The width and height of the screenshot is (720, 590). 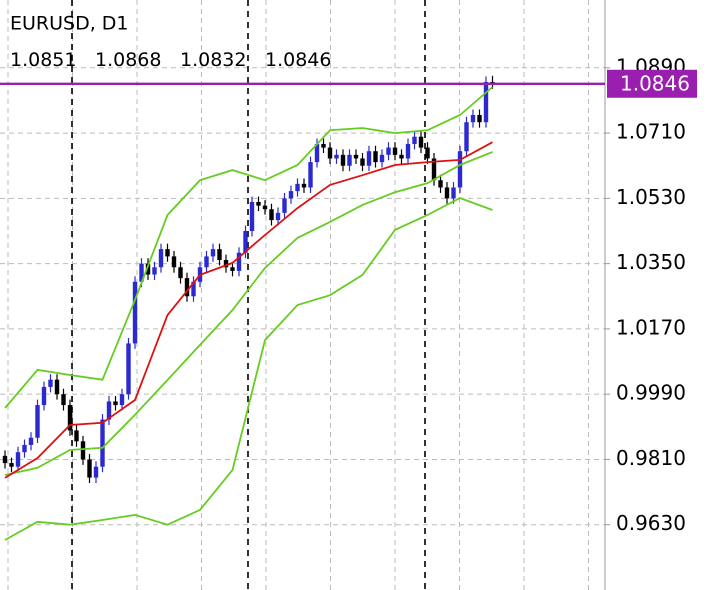 What do you see at coordinates (651, 262) in the screenshot?
I see `y-tick-label: 1.0350` at bounding box center [651, 262].